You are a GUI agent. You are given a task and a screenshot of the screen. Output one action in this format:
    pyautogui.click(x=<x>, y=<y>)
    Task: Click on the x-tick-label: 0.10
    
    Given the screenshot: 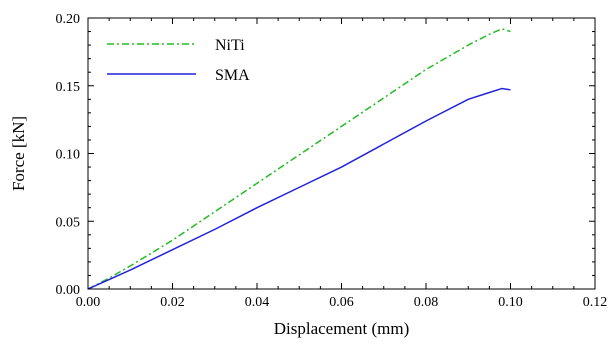 What is the action you would take?
    pyautogui.click(x=510, y=302)
    